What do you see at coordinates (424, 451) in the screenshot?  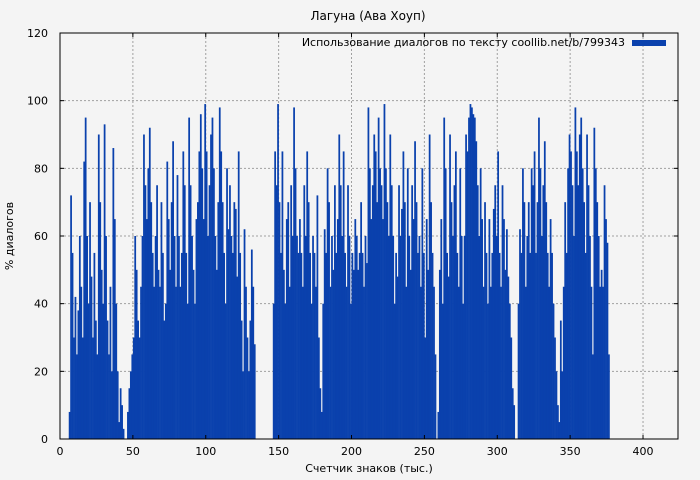 I see `x-tick-label: 250` at bounding box center [424, 451].